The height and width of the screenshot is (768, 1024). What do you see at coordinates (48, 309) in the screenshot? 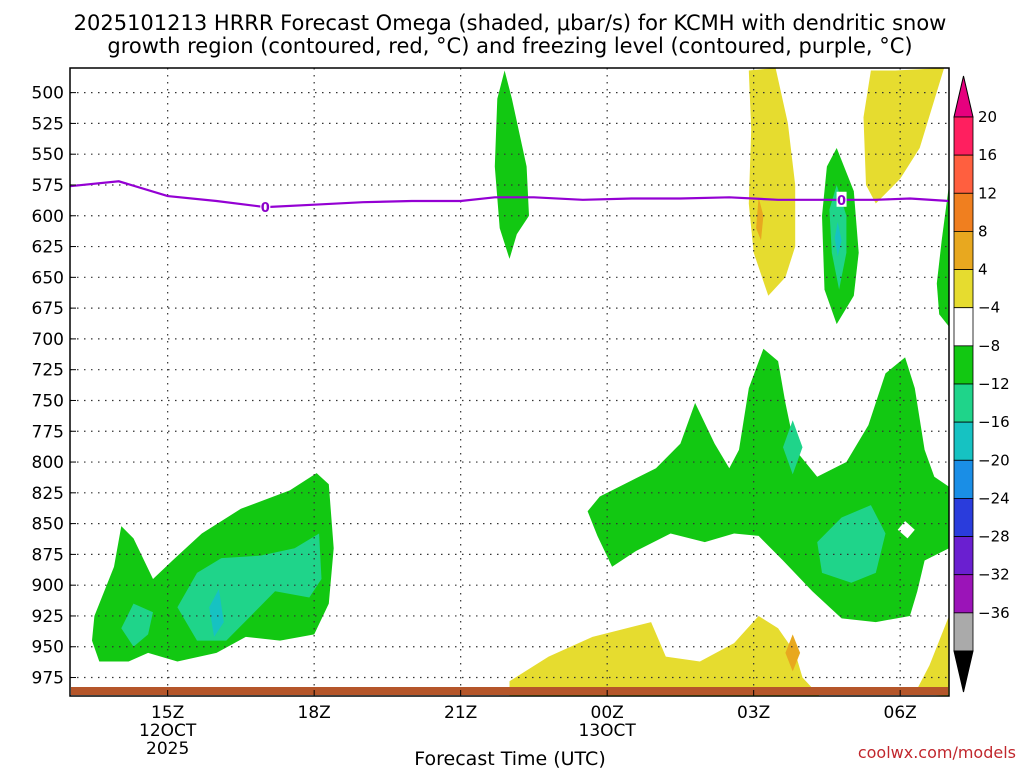
I see `y-tick-label-675: 675` at bounding box center [48, 309].